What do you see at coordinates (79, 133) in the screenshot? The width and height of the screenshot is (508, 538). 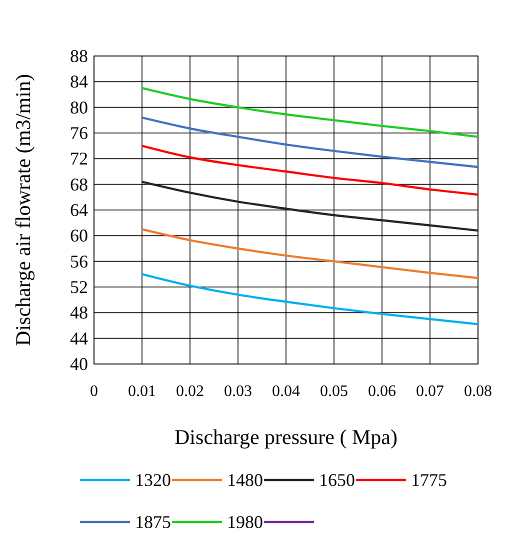 I see `y-tick-label: 76` at bounding box center [79, 133].